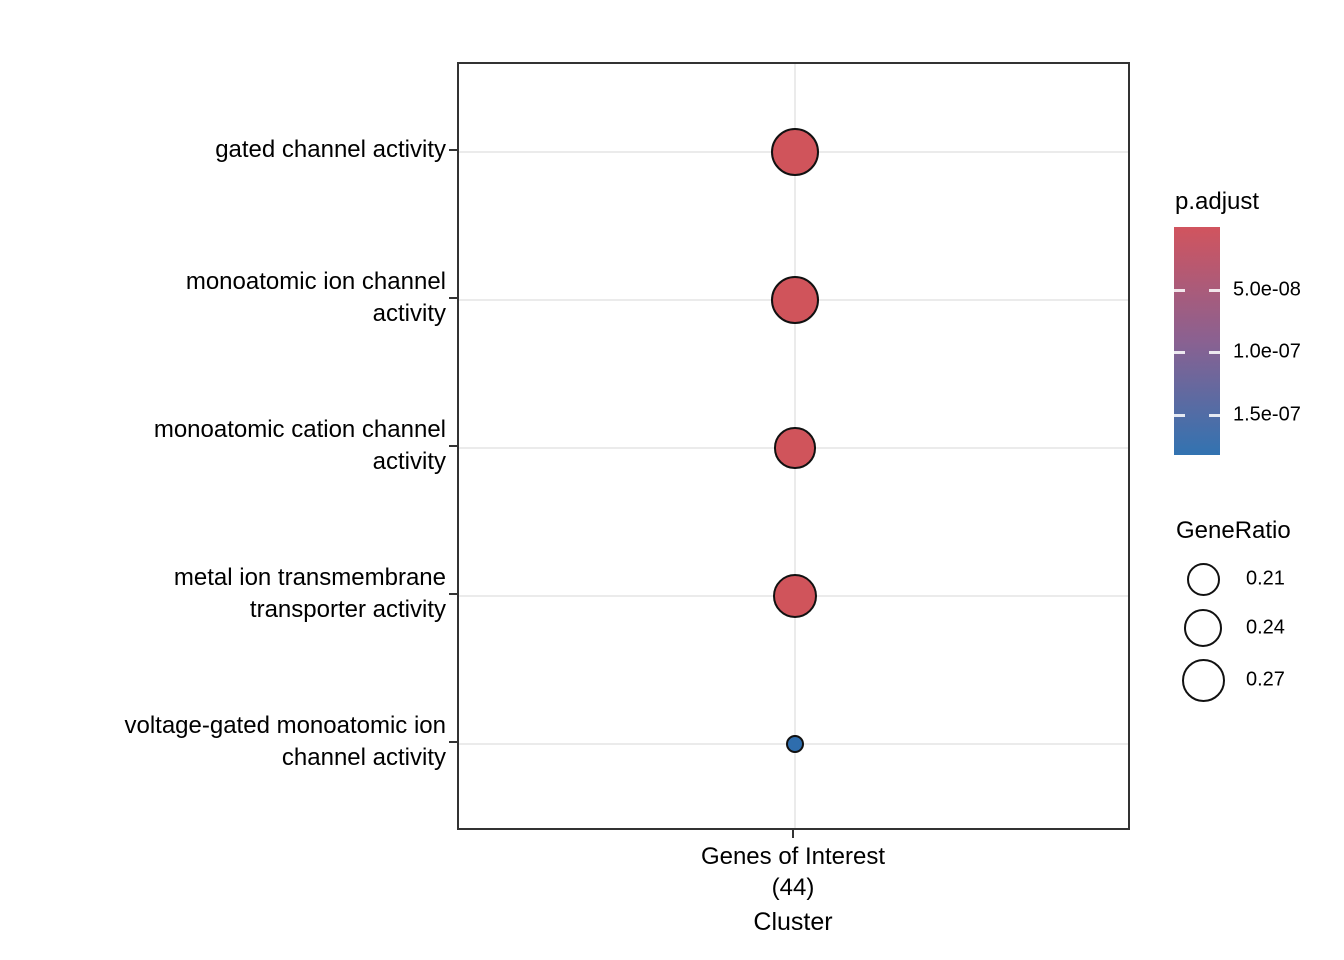 Image resolution: width=1344 pixels, height=960 pixels. What do you see at coordinates (1265, 578) in the screenshot?
I see `gene-ratio-legend-label: 0.21` at bounding box center [1265, 578].